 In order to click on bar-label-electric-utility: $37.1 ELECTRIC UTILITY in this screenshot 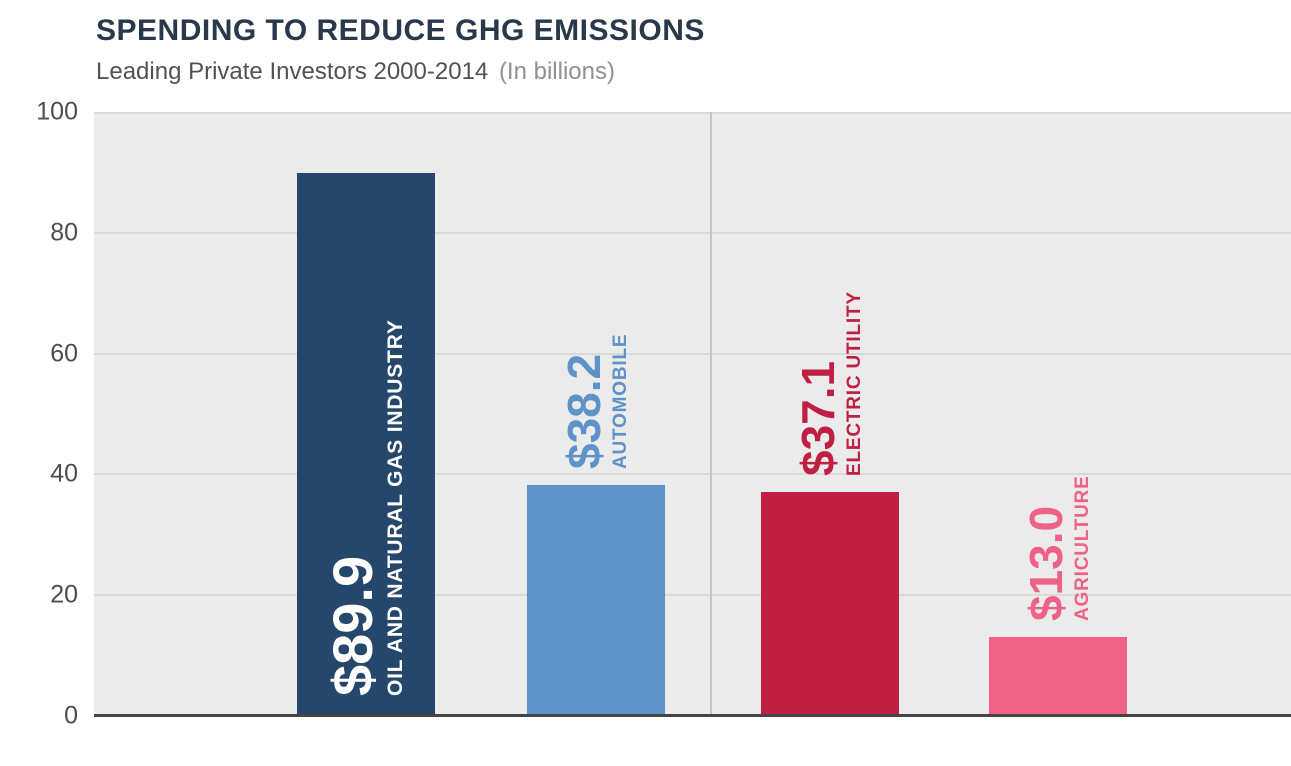, I will do `click(829, 383)`.